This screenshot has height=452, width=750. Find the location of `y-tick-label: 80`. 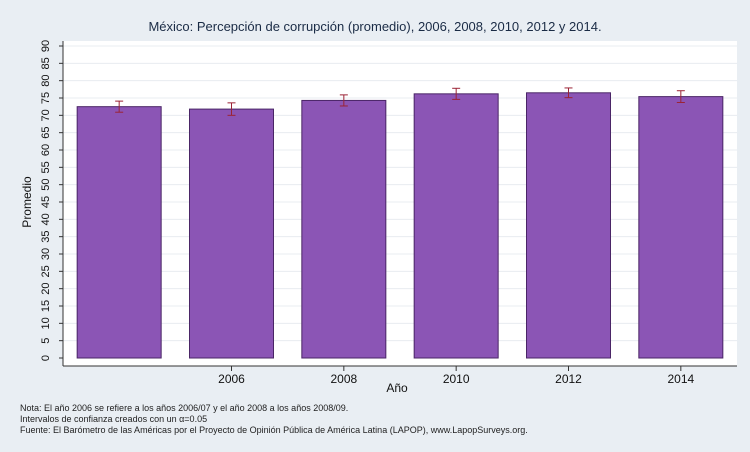

y-tick-label: 80 is located at coordinates (46, 81).